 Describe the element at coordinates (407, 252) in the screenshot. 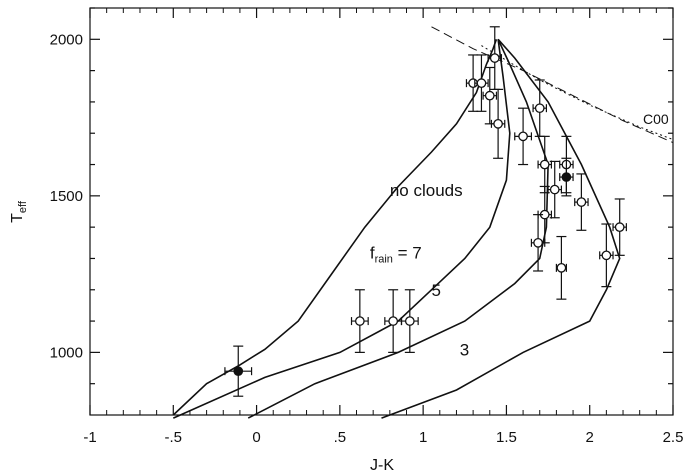

I see `frain-rest: = 7` at that location.